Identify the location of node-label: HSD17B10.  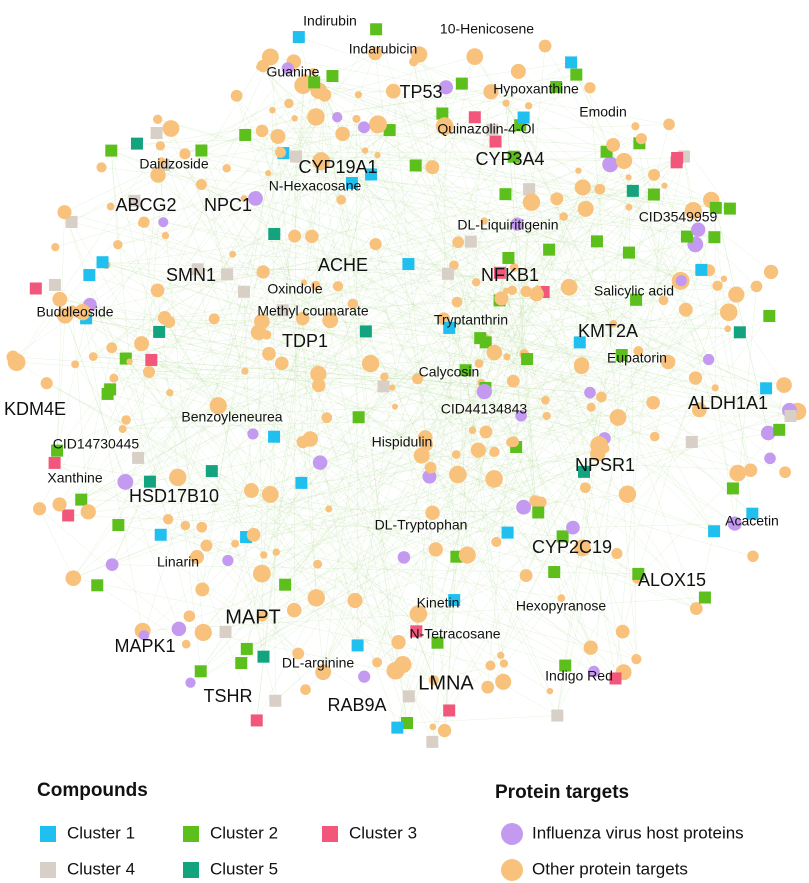
(174, 496).